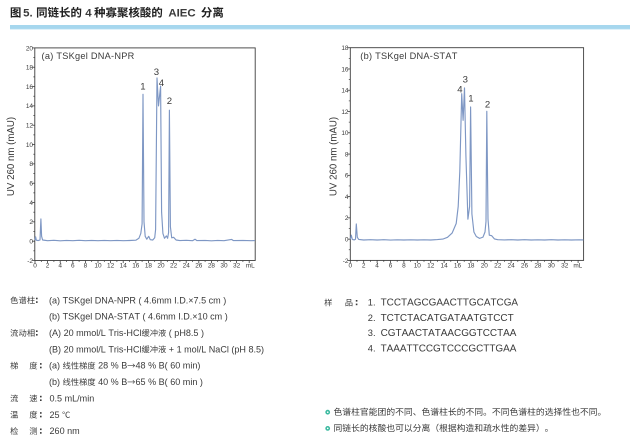 The height and width of the screenshot is (441, 642). I want to click on svg-text: TCCTAGCGAACTTGCATCGA, so click(450, 303).